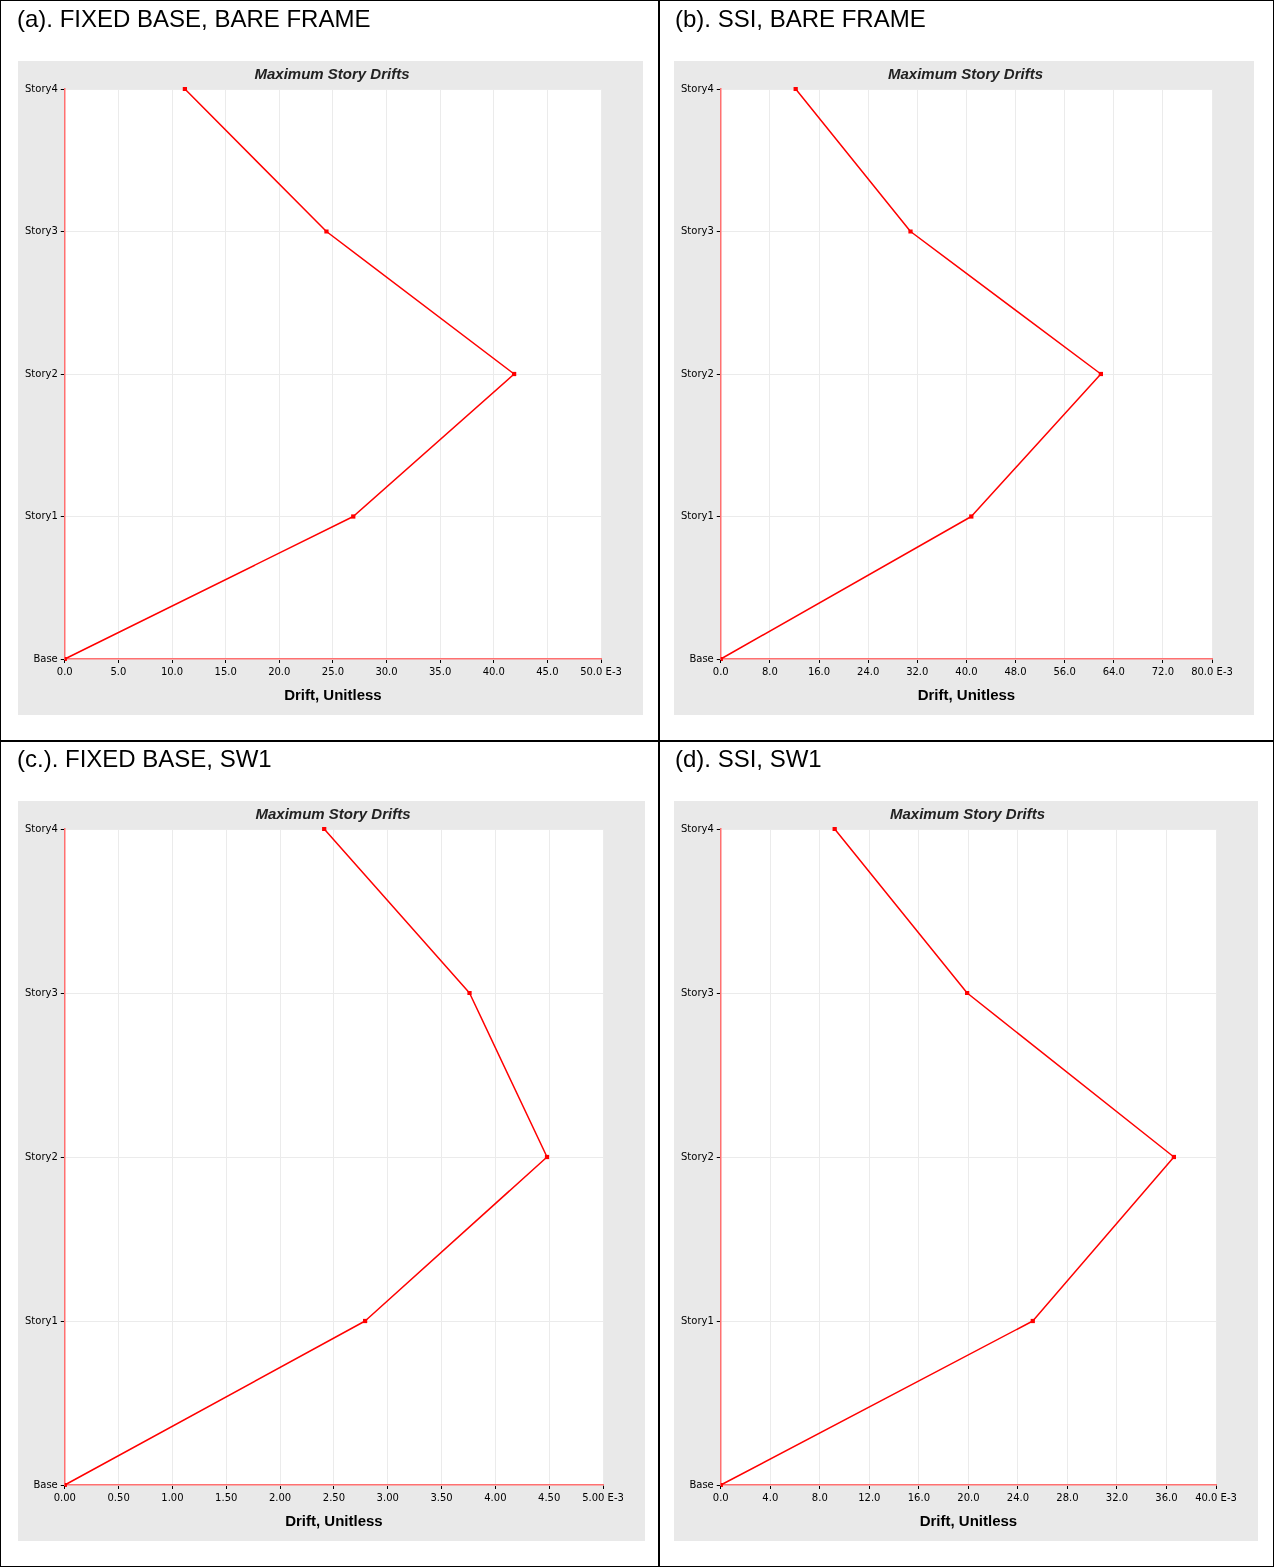 The image size is (1275, 1567). Describe the element at coordinates (441, 1497) in the screenshot. I see `x-tick-label: 3.50` at that location.